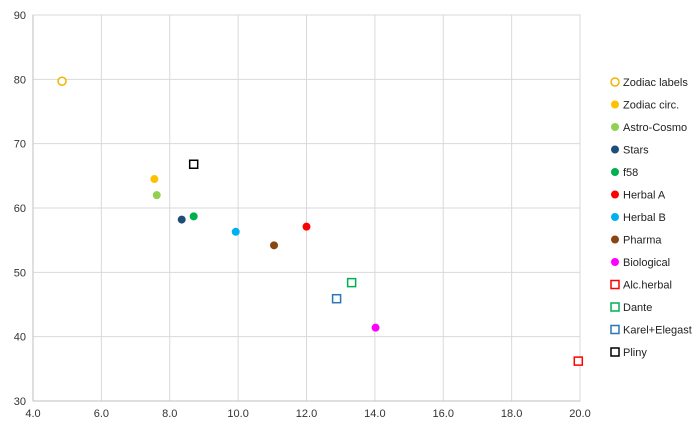  Describe the element at coordinates (615, 352) in the screenshot. I see `legend-marker-pliny` at that location.